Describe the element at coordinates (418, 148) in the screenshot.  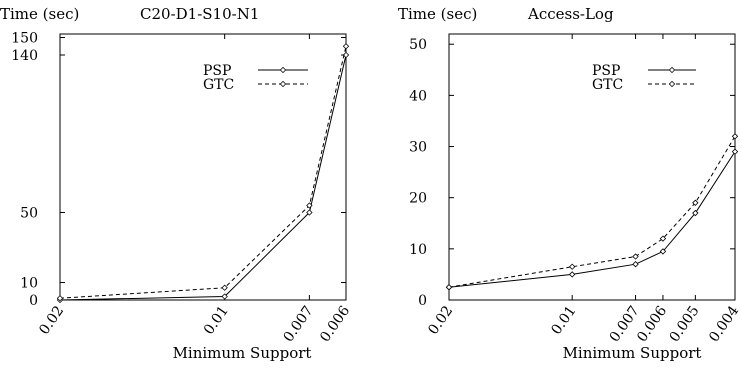
I see `y-tick-label: 30` at that location.